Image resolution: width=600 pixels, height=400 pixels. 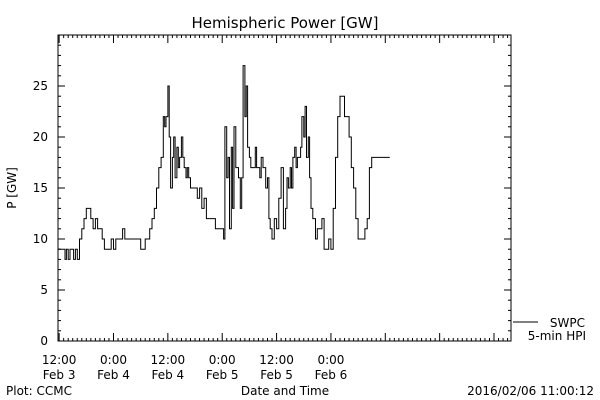 What do you see at coordinates (331, 375) in the screenshot?
I see `x-tick-label-date: Feb 6` at bounding box center [331, 375].